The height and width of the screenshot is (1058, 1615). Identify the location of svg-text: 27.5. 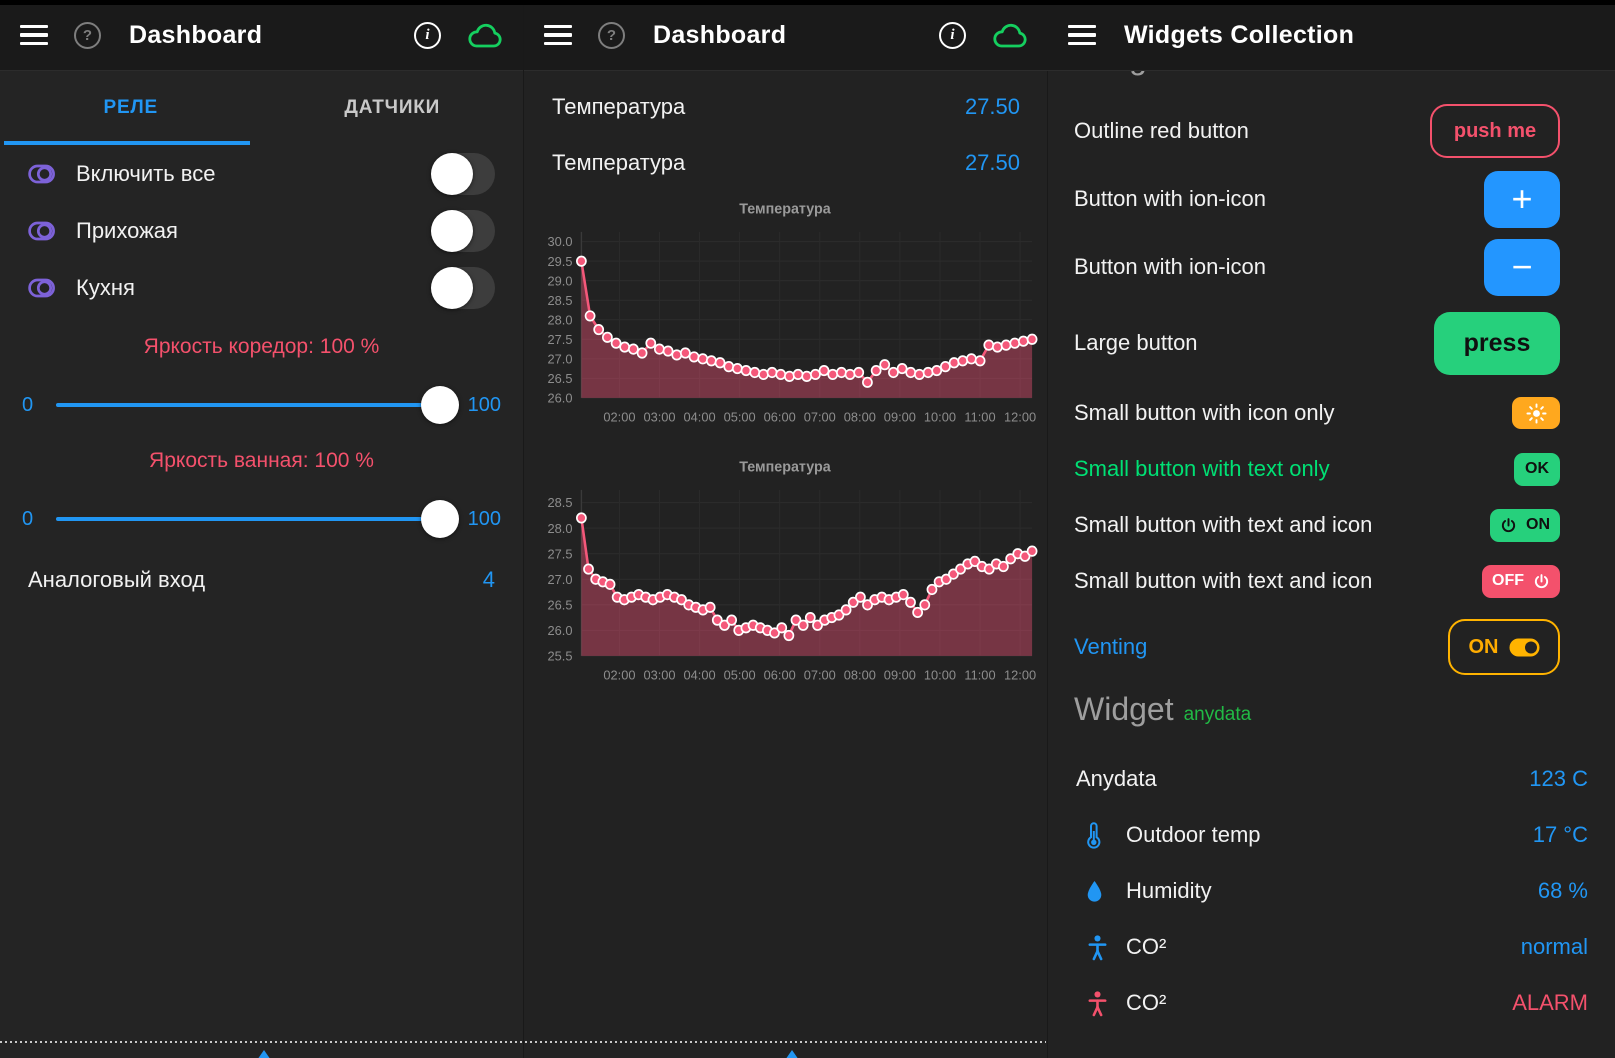
(559, 553).